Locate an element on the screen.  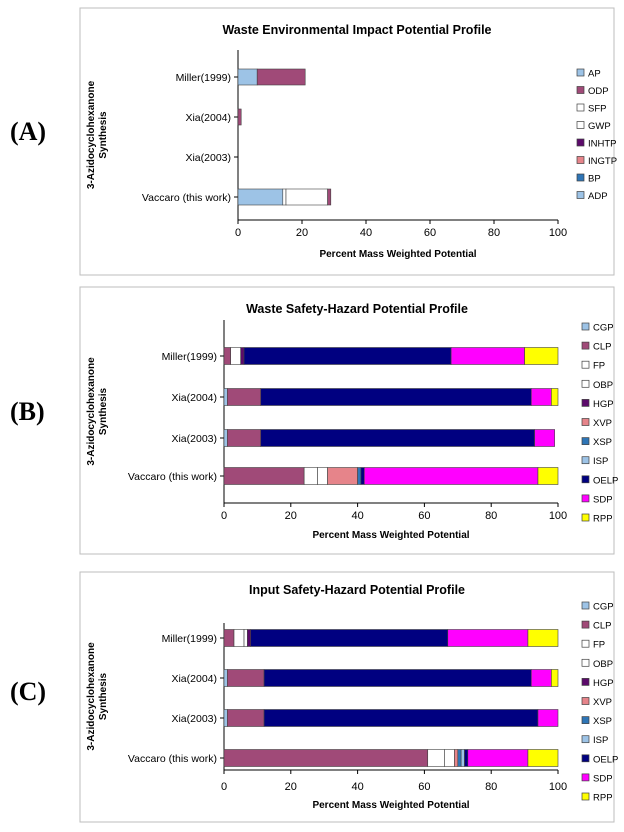
panel-c-bar-isp is located at coordinates (462, 758).